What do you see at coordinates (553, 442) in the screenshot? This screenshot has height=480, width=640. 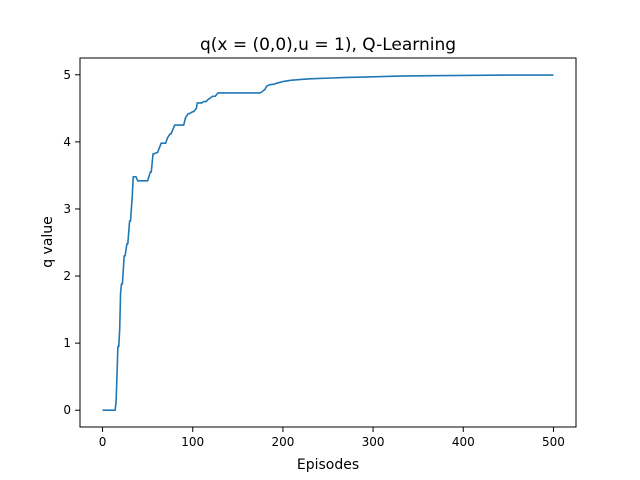 I see `x-tick-label: 500` at bounding box center [553, 442].